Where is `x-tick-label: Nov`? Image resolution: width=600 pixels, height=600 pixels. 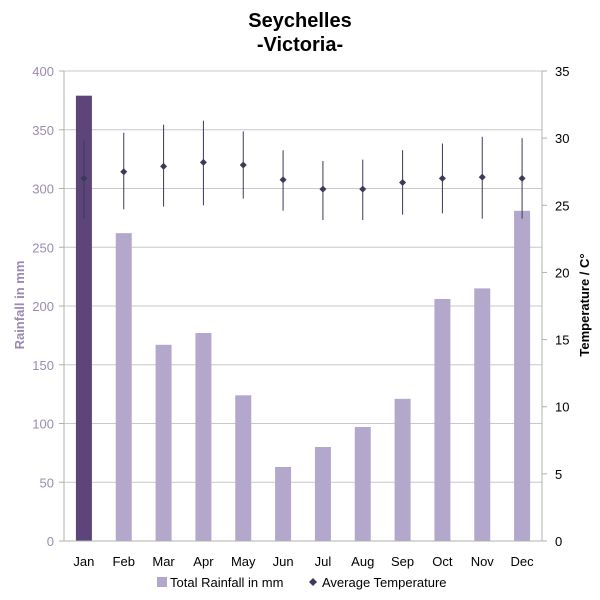
x-tick-label: Nov is located at coordinates (483, 561).